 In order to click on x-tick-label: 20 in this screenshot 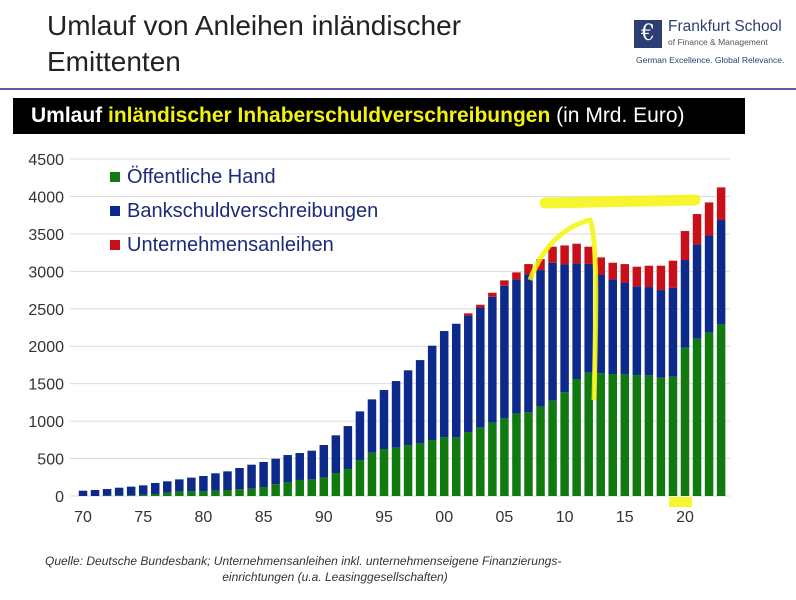, I will do `click(685, 517)`.